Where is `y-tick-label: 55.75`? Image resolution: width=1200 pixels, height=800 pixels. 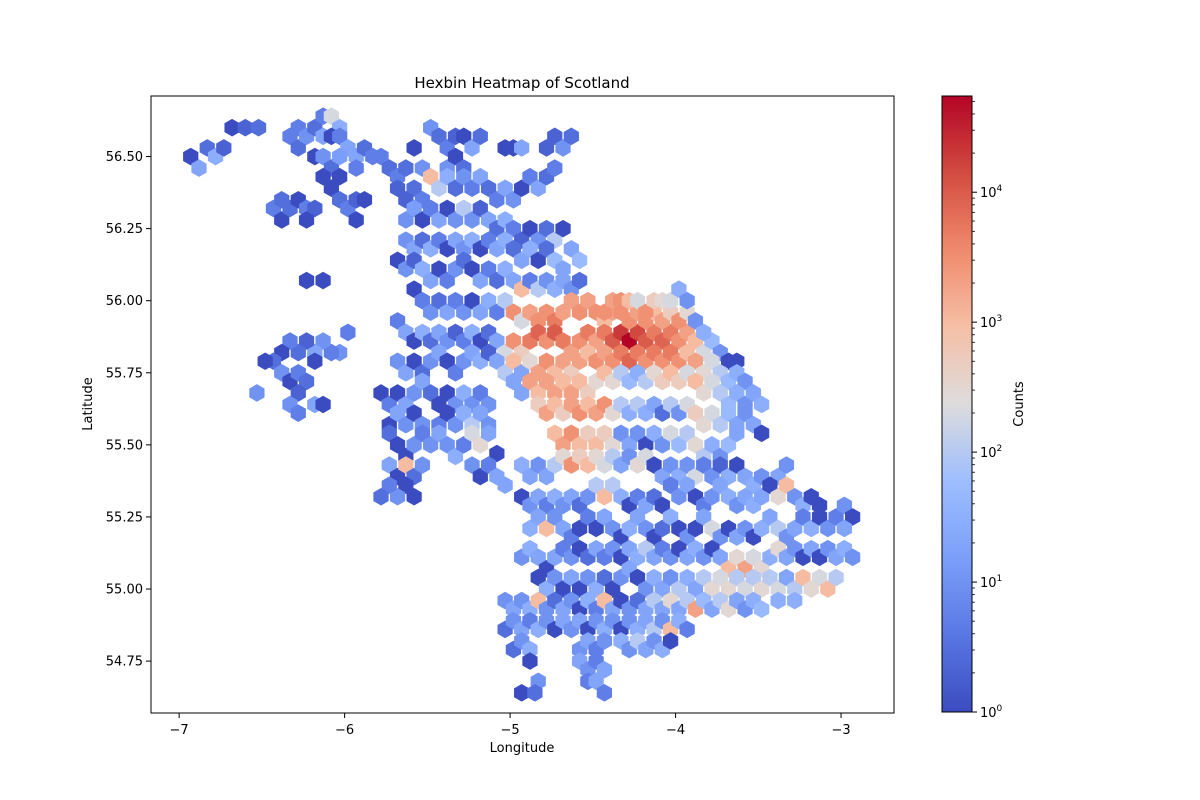 y-tick-label: 55.75 is located at coordinates (124, 373).